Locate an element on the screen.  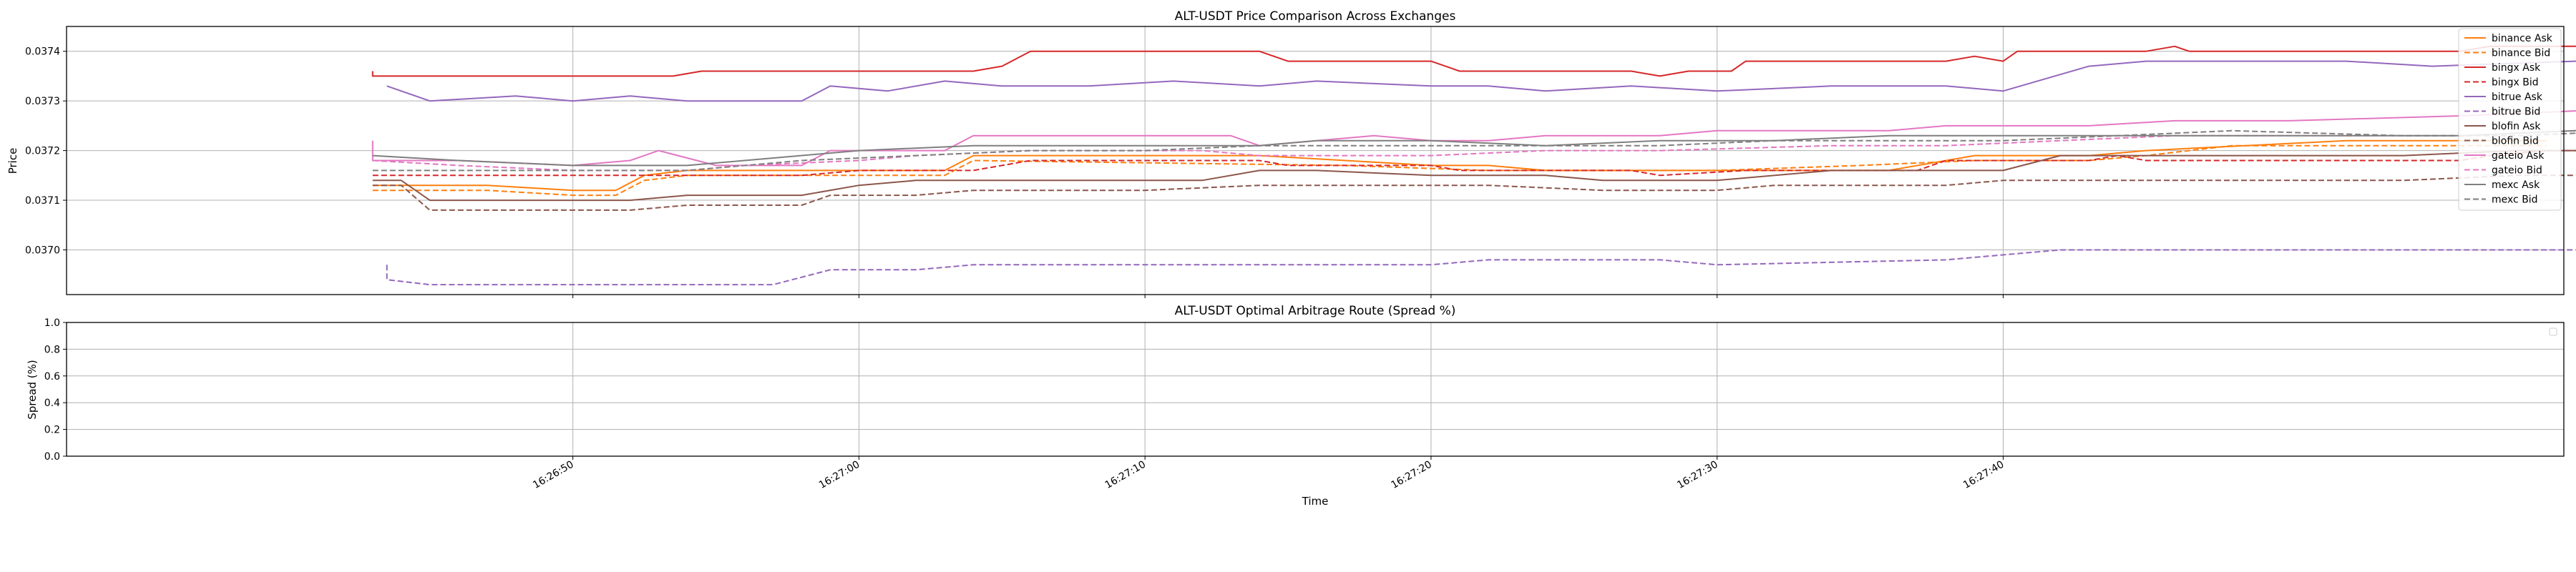
series-line-blofin-bid is located at coordinates (1474, 192).